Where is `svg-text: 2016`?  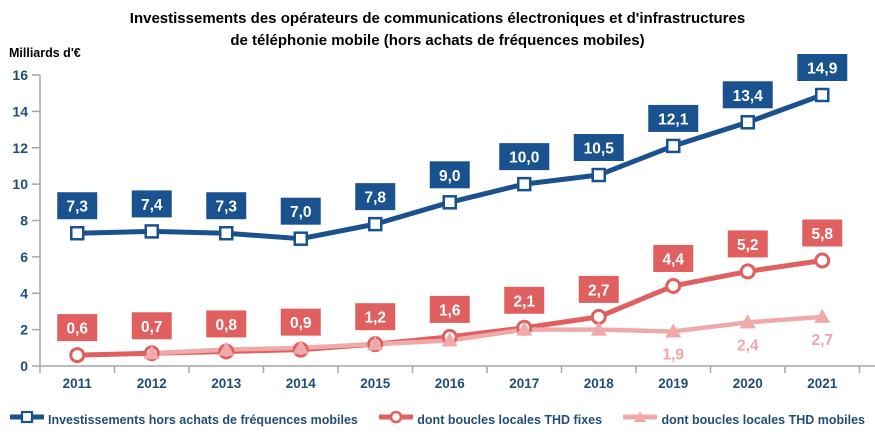 svg-text: 2016 is located at coordinates (450, 383).